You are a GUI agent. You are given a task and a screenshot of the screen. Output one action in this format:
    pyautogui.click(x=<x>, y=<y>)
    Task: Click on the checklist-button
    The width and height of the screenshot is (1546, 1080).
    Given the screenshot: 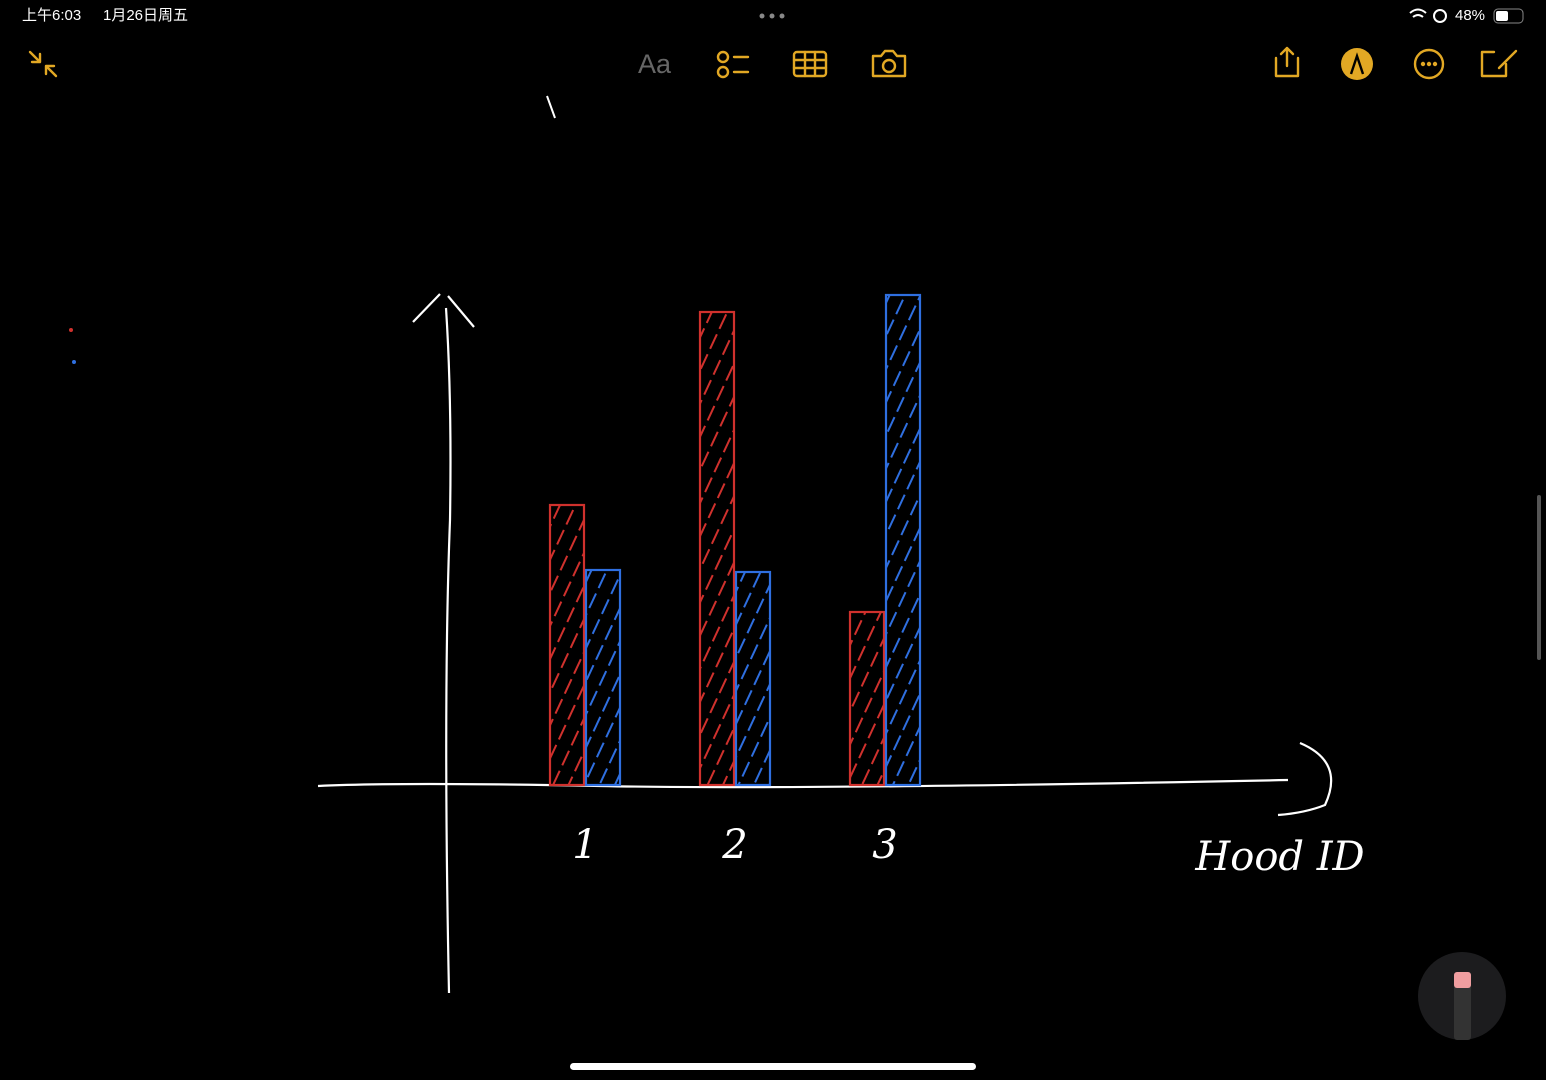 What is the action you would take?
    pyautogui.click(x=733, y=64)
    